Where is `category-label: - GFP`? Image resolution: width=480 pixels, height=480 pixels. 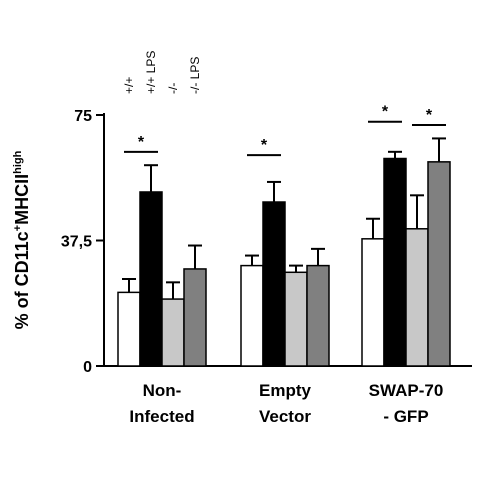 category-label: - GFP is located at coordinates (405, 416).